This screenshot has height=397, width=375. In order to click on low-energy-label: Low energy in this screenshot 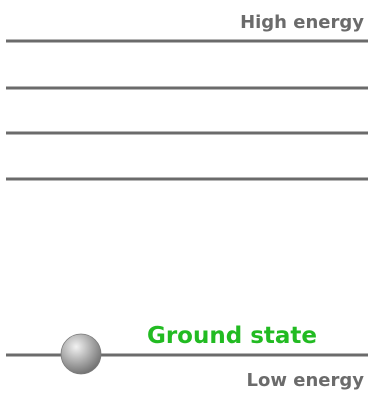, I will do `click(306, 380)`.